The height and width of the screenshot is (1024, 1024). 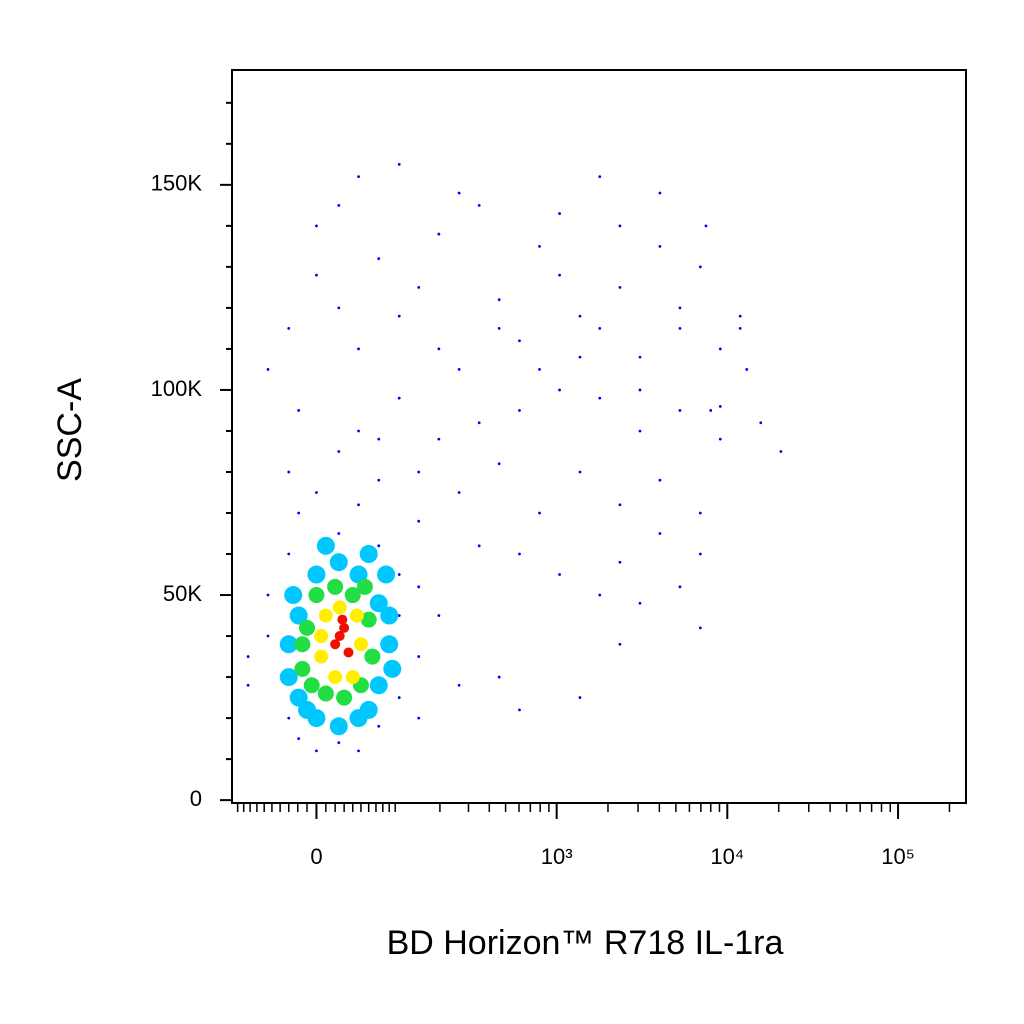 I want to click on y-axis-label: SSC-A, so click(x=70, y=430).